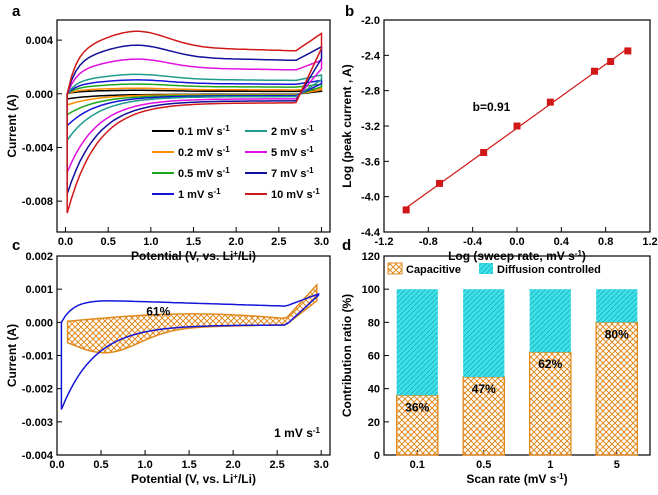 The width and height of the screenshot is (658, 495). What do you see at coordinates (37, 202) in the screenshot?
I see `y-tick-label-a: -0.008` at bounding box center [37, 202].